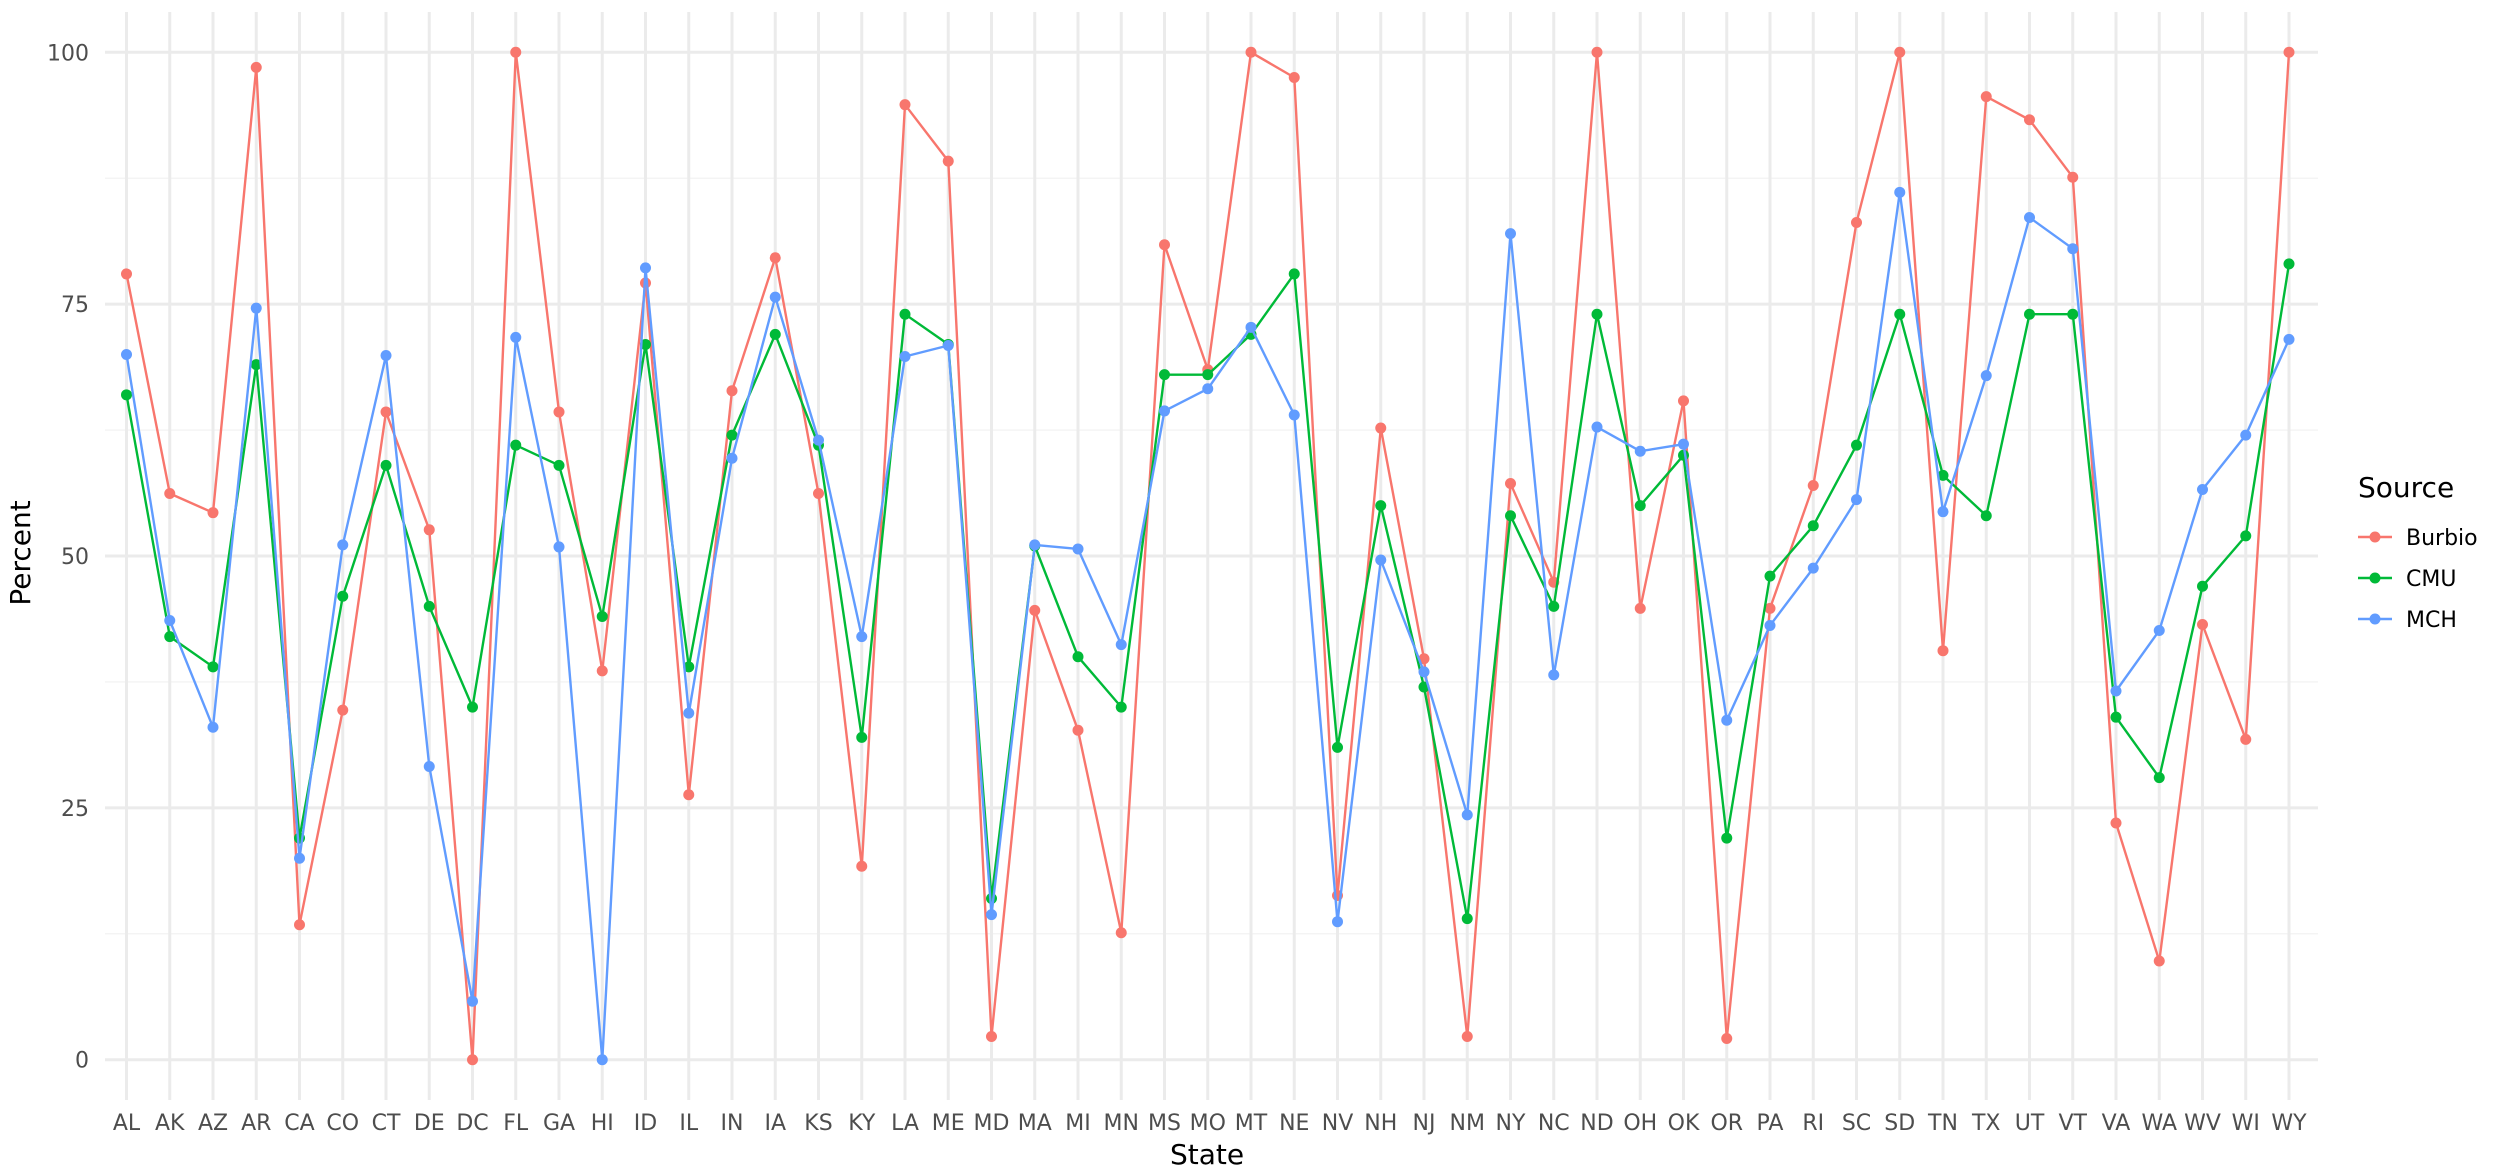 The width and height of the screenshot is (2500, 1176). I want to click on x-tick-label: VA, so click(2116, 1123).